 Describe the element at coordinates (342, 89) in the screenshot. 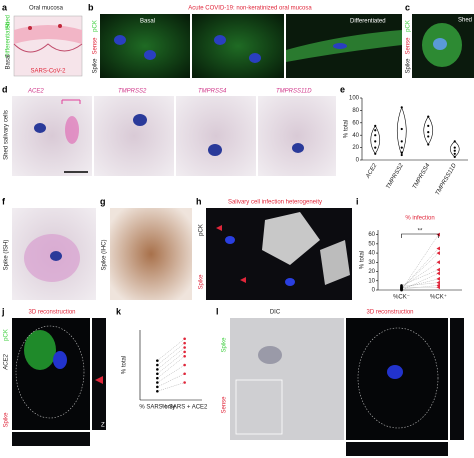

I see `panel-letter: e` at that location.